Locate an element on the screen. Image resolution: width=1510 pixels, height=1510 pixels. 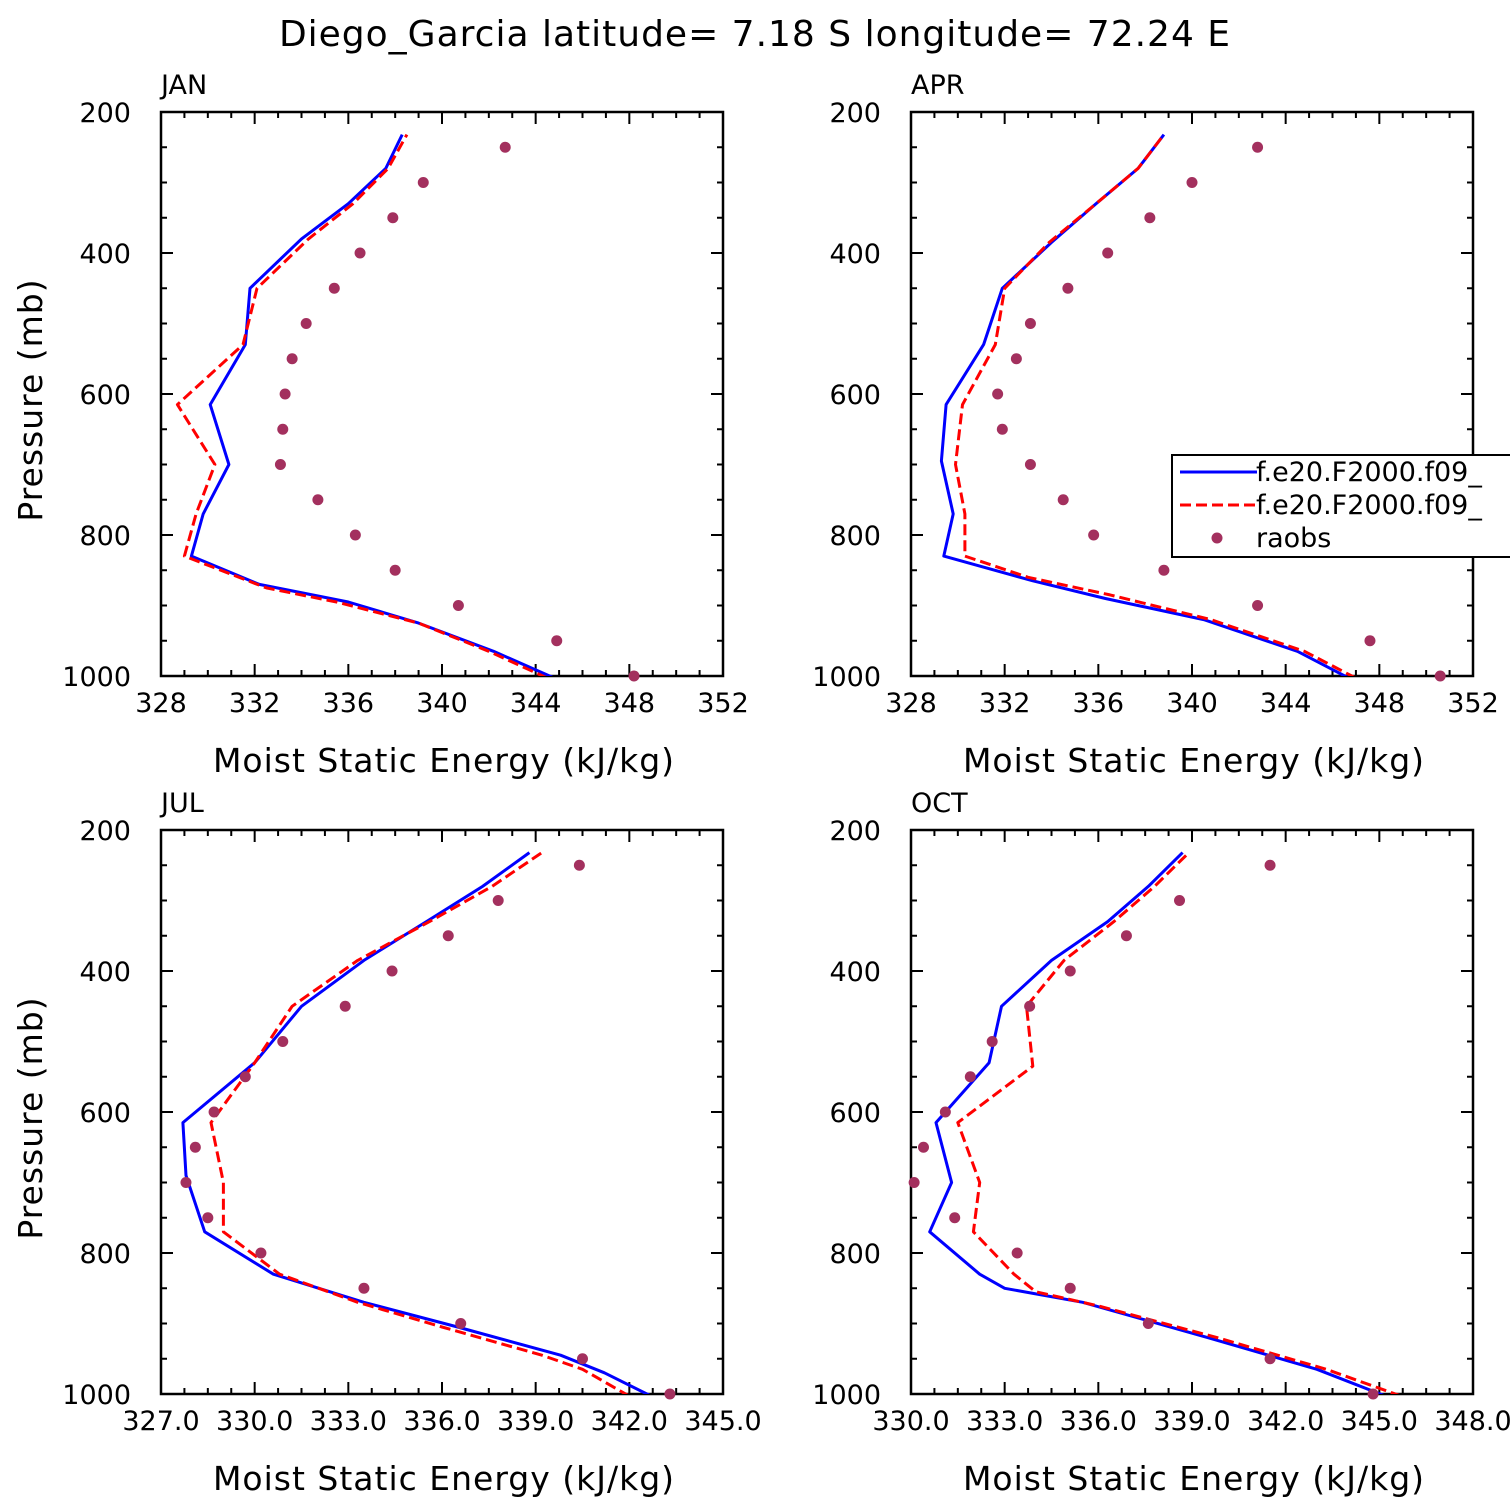
x-tick-label: 348 is located at coordinates (630, 703).